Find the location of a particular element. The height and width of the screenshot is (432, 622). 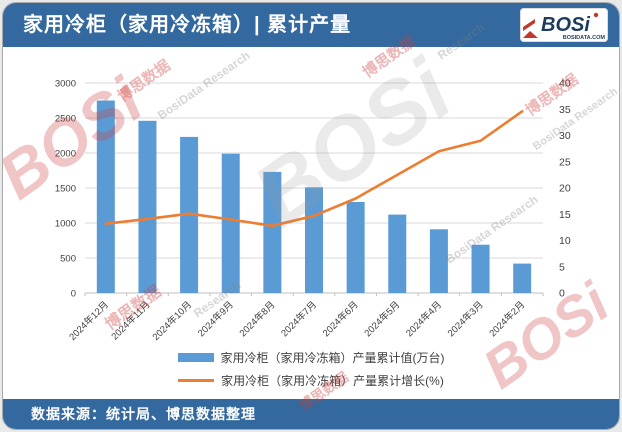

x-axis-label: 2024年9月 is located at coordinates (215, 319).